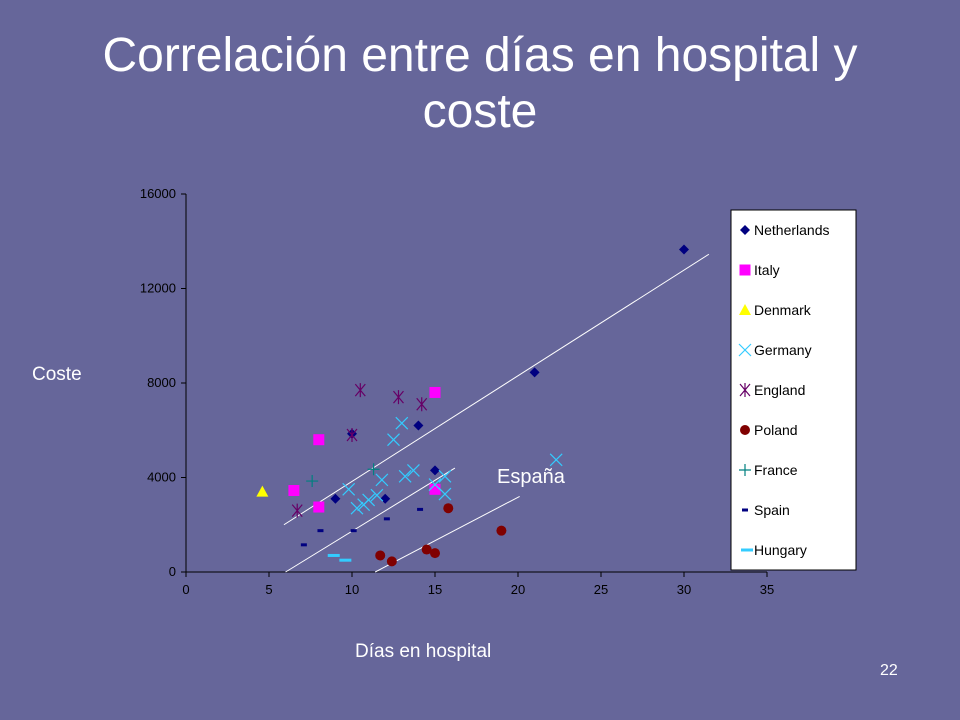  Describe the element at coordinates (161, 382) in the screenshot. I see `y-tick-label: 8000` at that location.